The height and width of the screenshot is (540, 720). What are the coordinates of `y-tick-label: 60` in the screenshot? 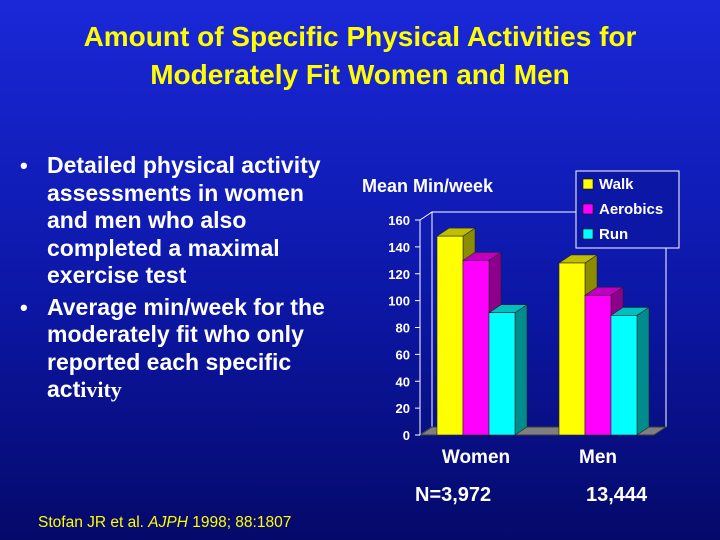 It's located at (403, 354).